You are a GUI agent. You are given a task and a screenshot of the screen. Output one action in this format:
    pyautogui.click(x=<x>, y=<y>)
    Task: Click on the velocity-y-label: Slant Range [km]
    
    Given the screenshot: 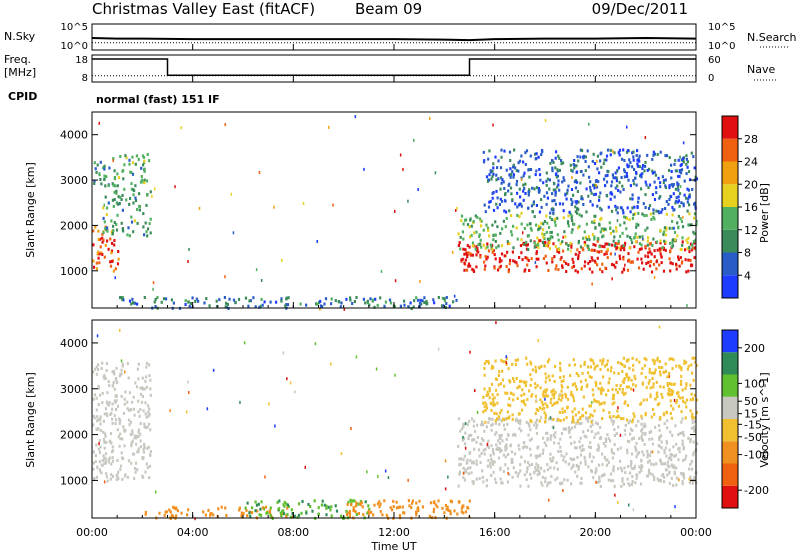 What is the action you would take?
    pyautogui.click(x=30, y=420)
    